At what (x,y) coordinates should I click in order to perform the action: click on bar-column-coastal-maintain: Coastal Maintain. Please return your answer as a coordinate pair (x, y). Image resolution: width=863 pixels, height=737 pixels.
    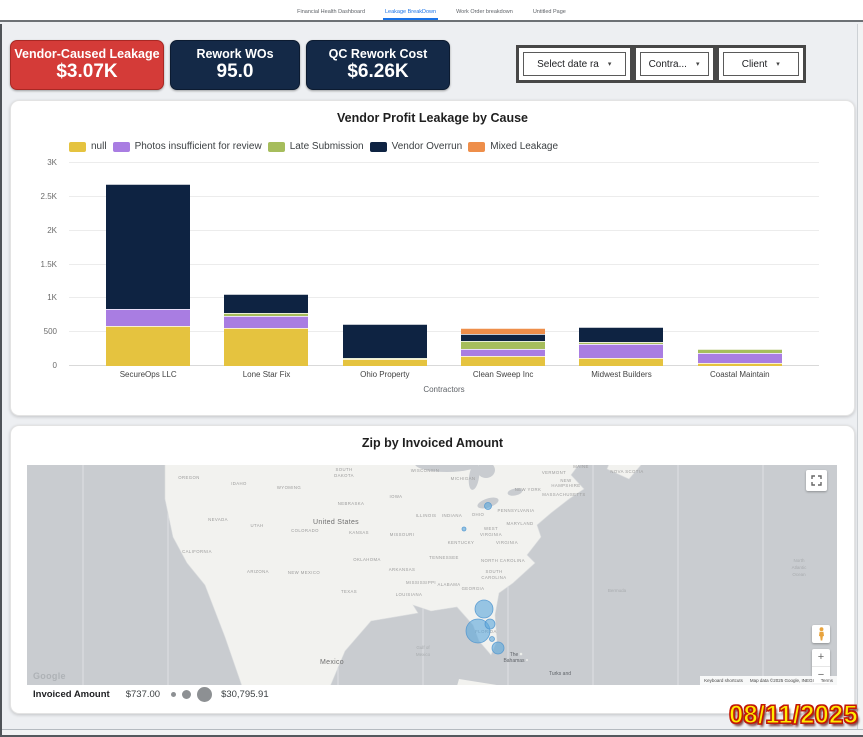
    Looking at the image, I should click on (740, 271).